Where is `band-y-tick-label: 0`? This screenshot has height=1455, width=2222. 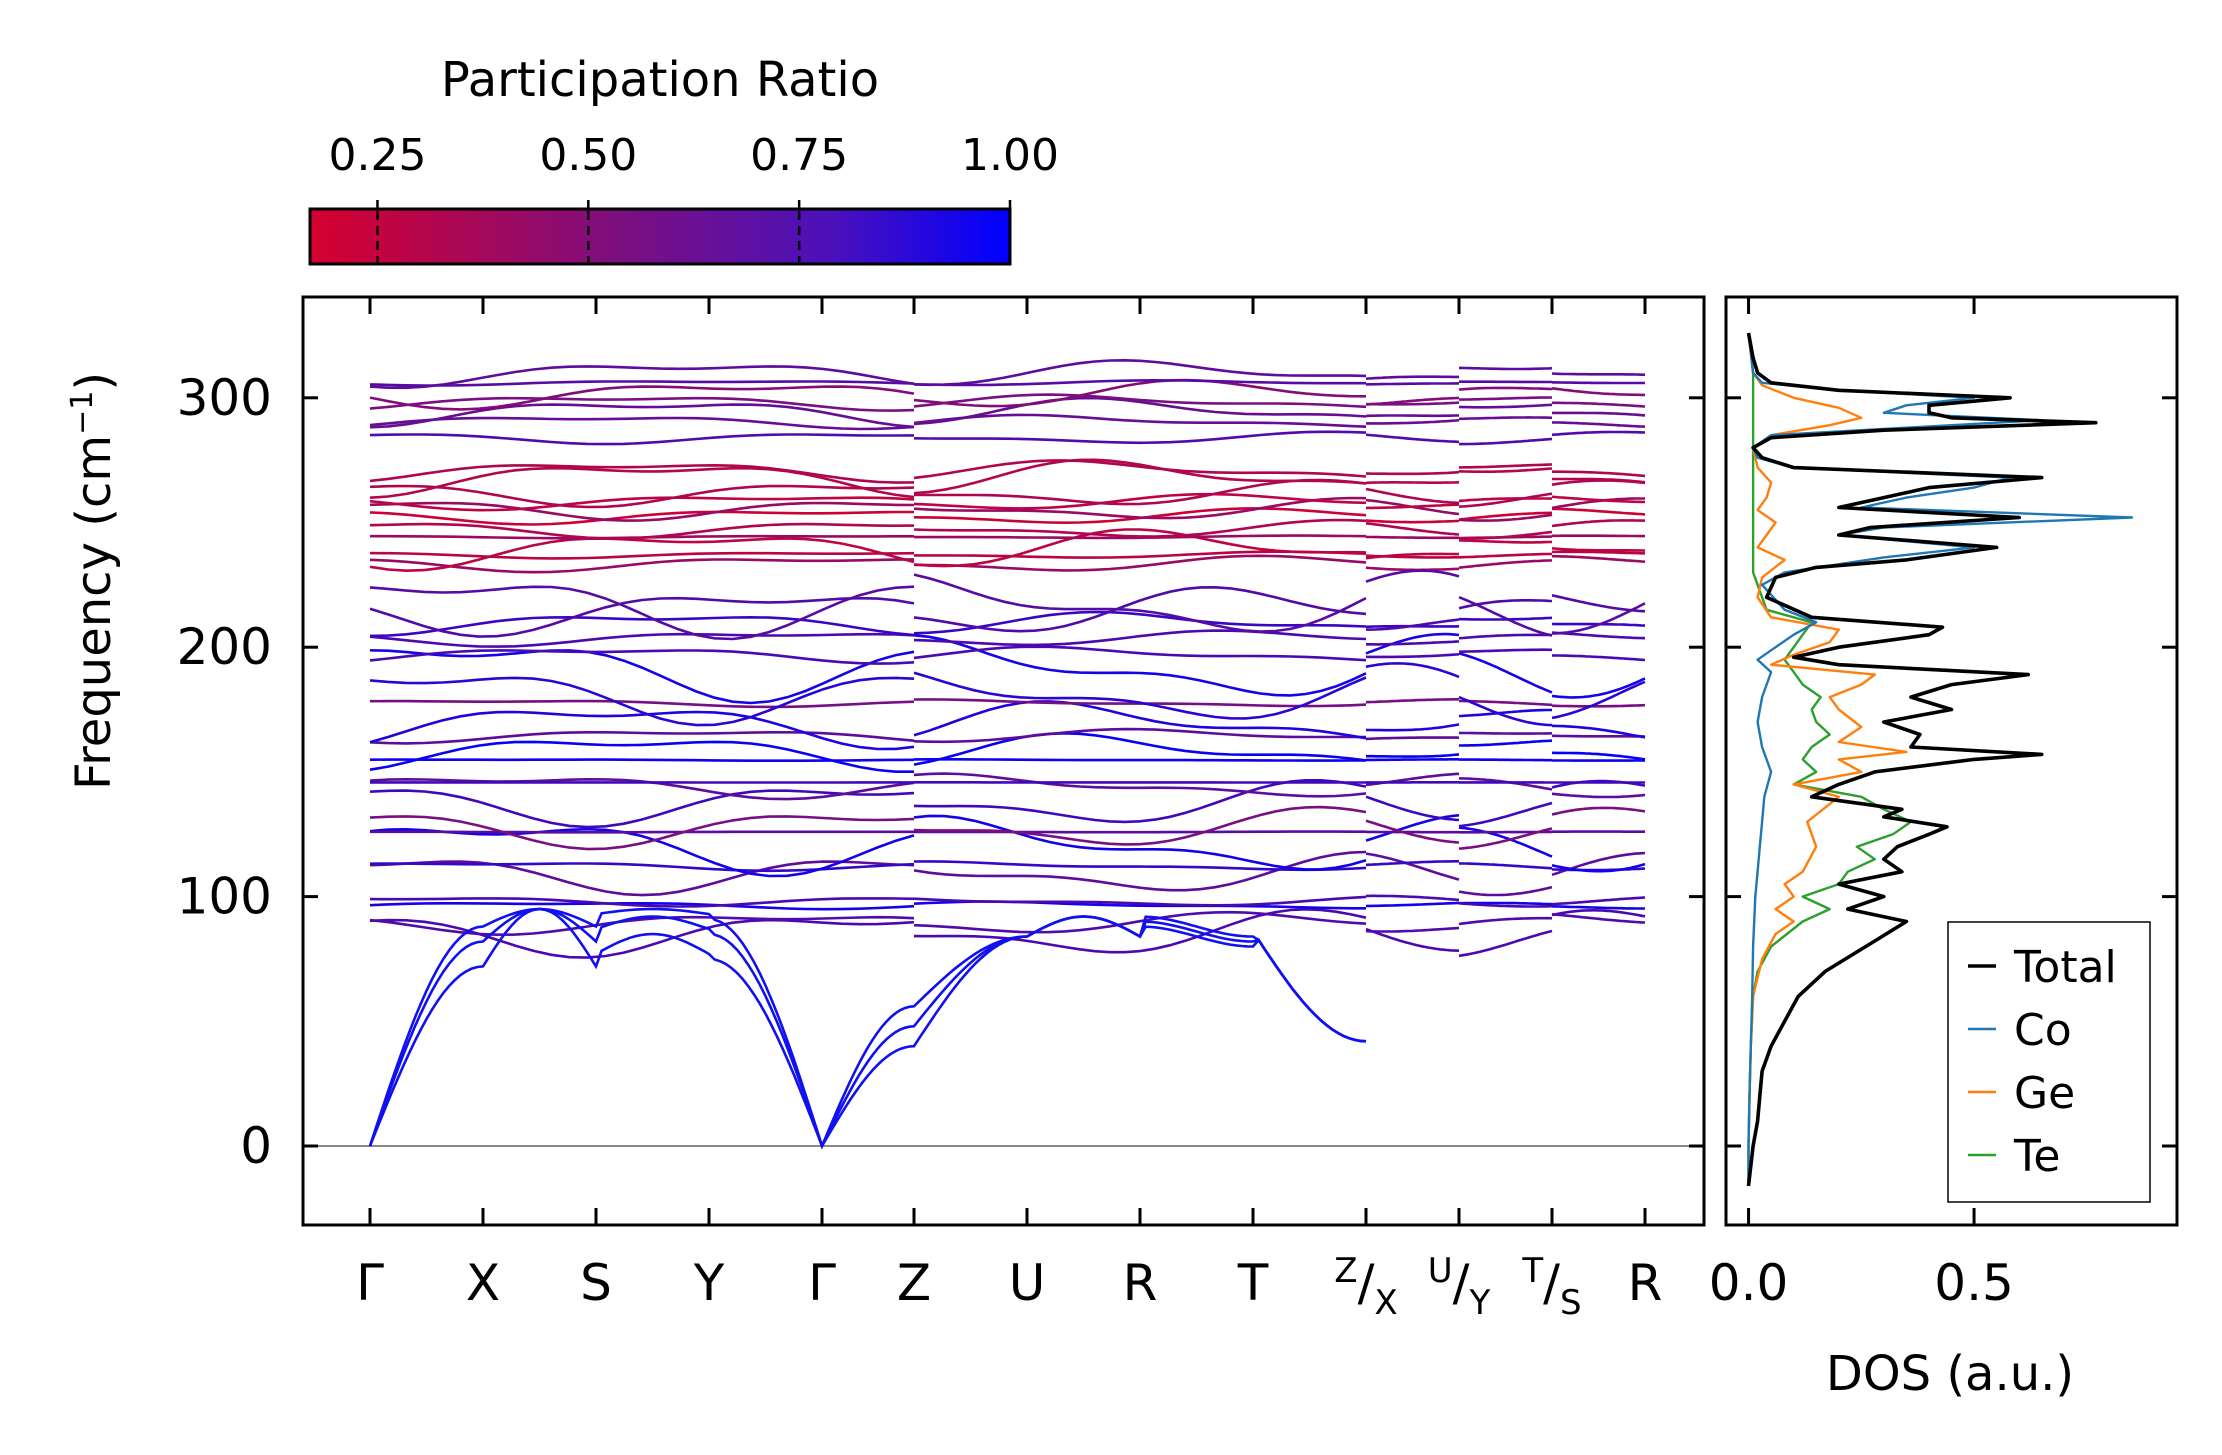
band-y-tick-label: 0 is located at coordinates (256, 1146).